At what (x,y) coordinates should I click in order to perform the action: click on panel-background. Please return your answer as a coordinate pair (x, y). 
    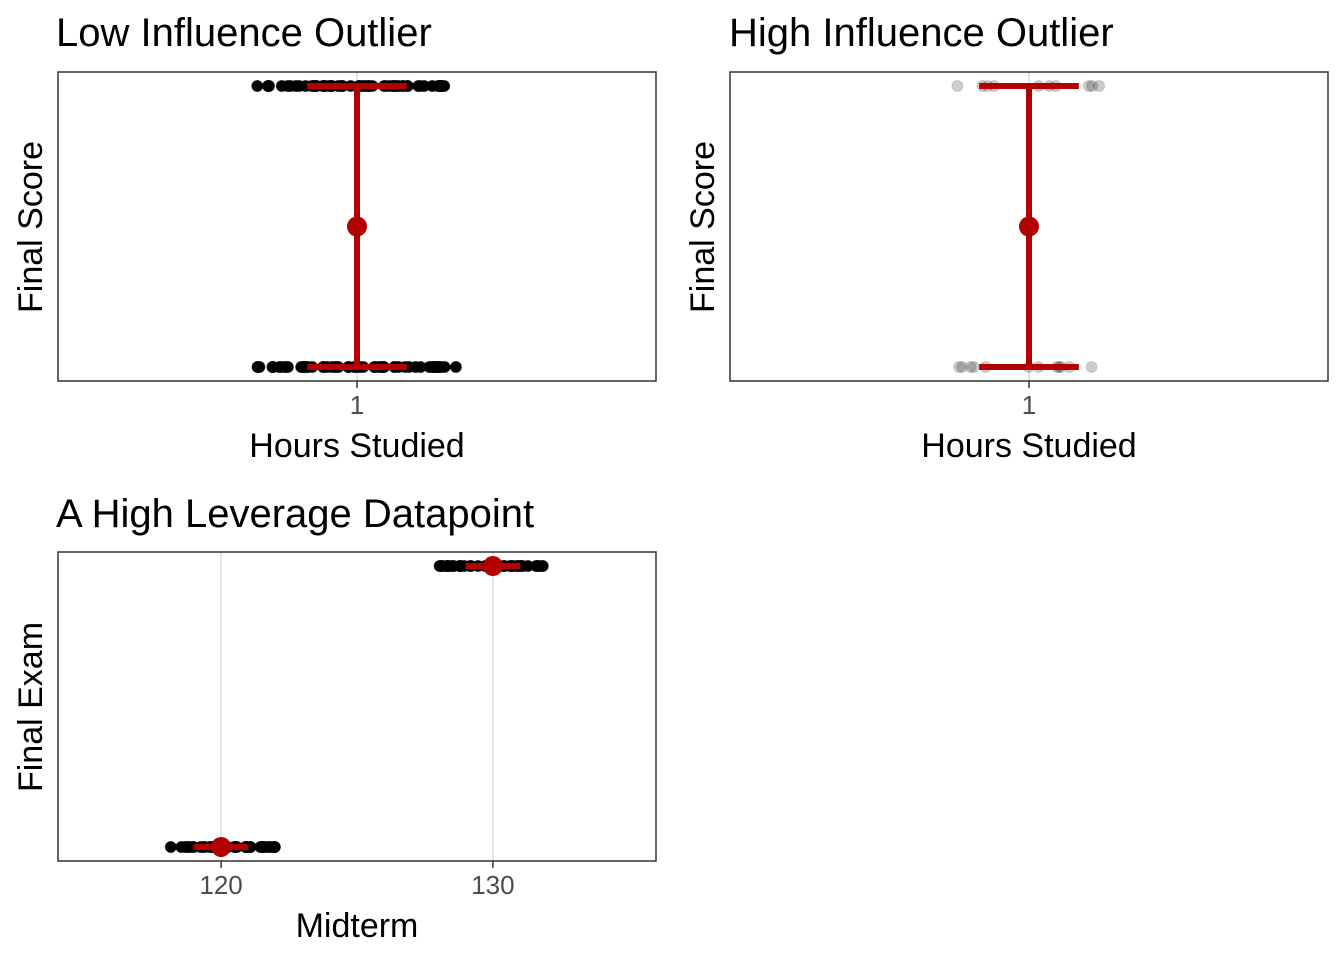
    Looking at the image, I should click on (357, 706).